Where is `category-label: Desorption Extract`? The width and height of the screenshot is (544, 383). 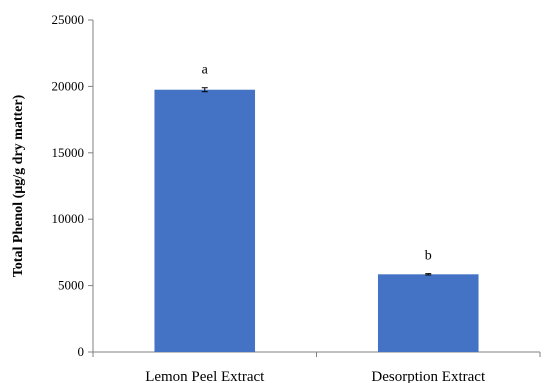
category-label: Desorption Extract is located at coordinates (428, 376).